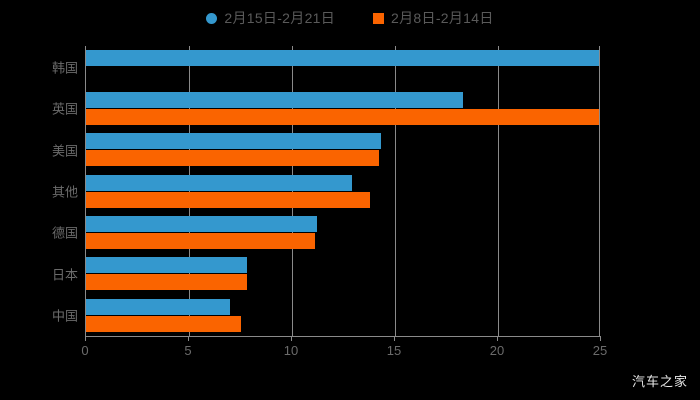 Image resolution: width=700 pixels, height=400 pixels. What do you see at coordinates (274, 99) in the screenshot?
I see `bar-英国-series-1` at bounding box center [274, 99].